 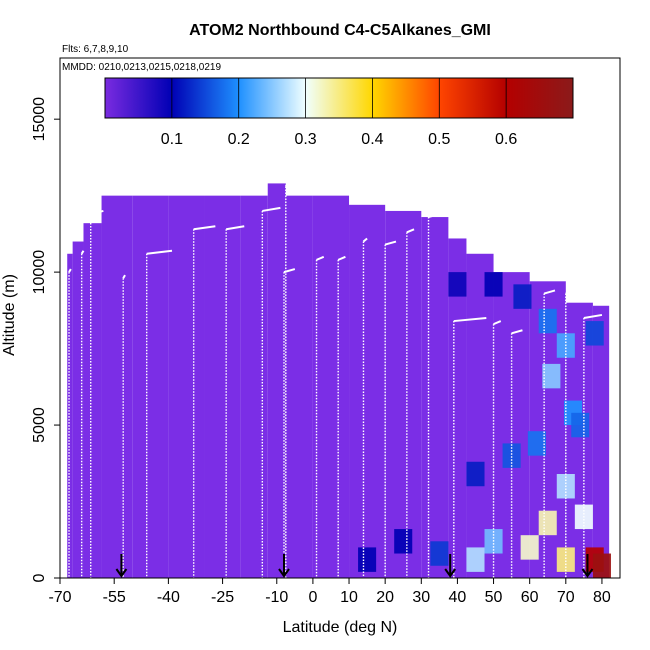 What do you see at coordinates (339, 98) in the screenshot?
I see `colorbar` at bounding box center [339, 98].